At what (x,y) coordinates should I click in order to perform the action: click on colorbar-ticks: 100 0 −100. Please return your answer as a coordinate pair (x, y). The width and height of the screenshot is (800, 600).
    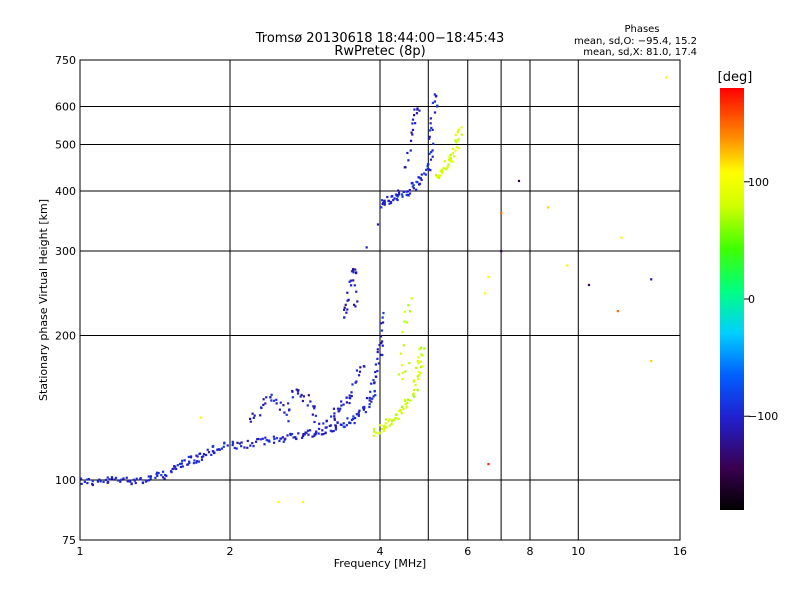
    Looking at the image, I should click on (761, 299).